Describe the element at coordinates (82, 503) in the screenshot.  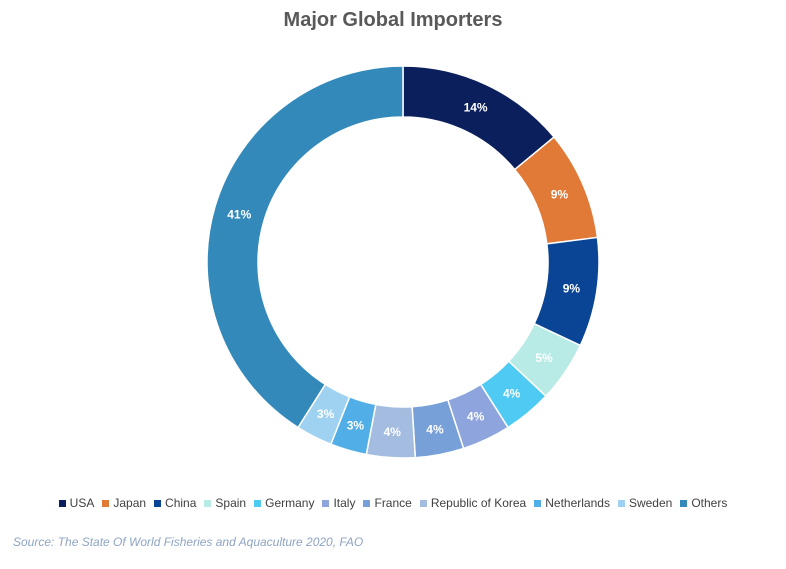
I see `legend-label: USA` at that location.